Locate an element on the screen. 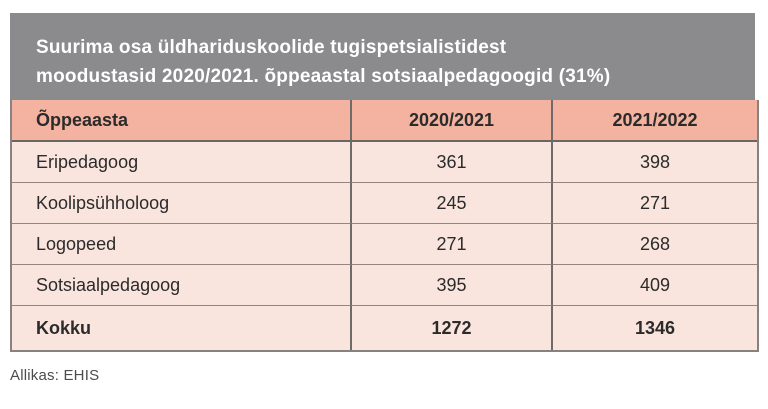 The image size is (768, 409). value-2020-2021: 245 is located at coordinates (452, 203).